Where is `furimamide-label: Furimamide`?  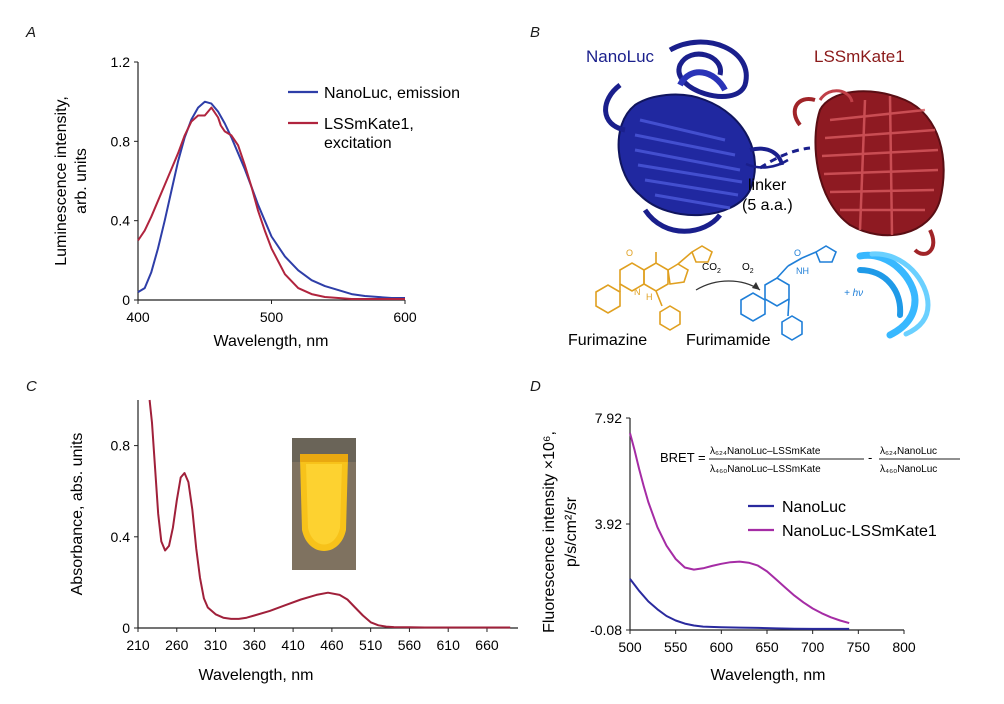
furimamide-label: Furimamide is located at coordinates (728, 340).